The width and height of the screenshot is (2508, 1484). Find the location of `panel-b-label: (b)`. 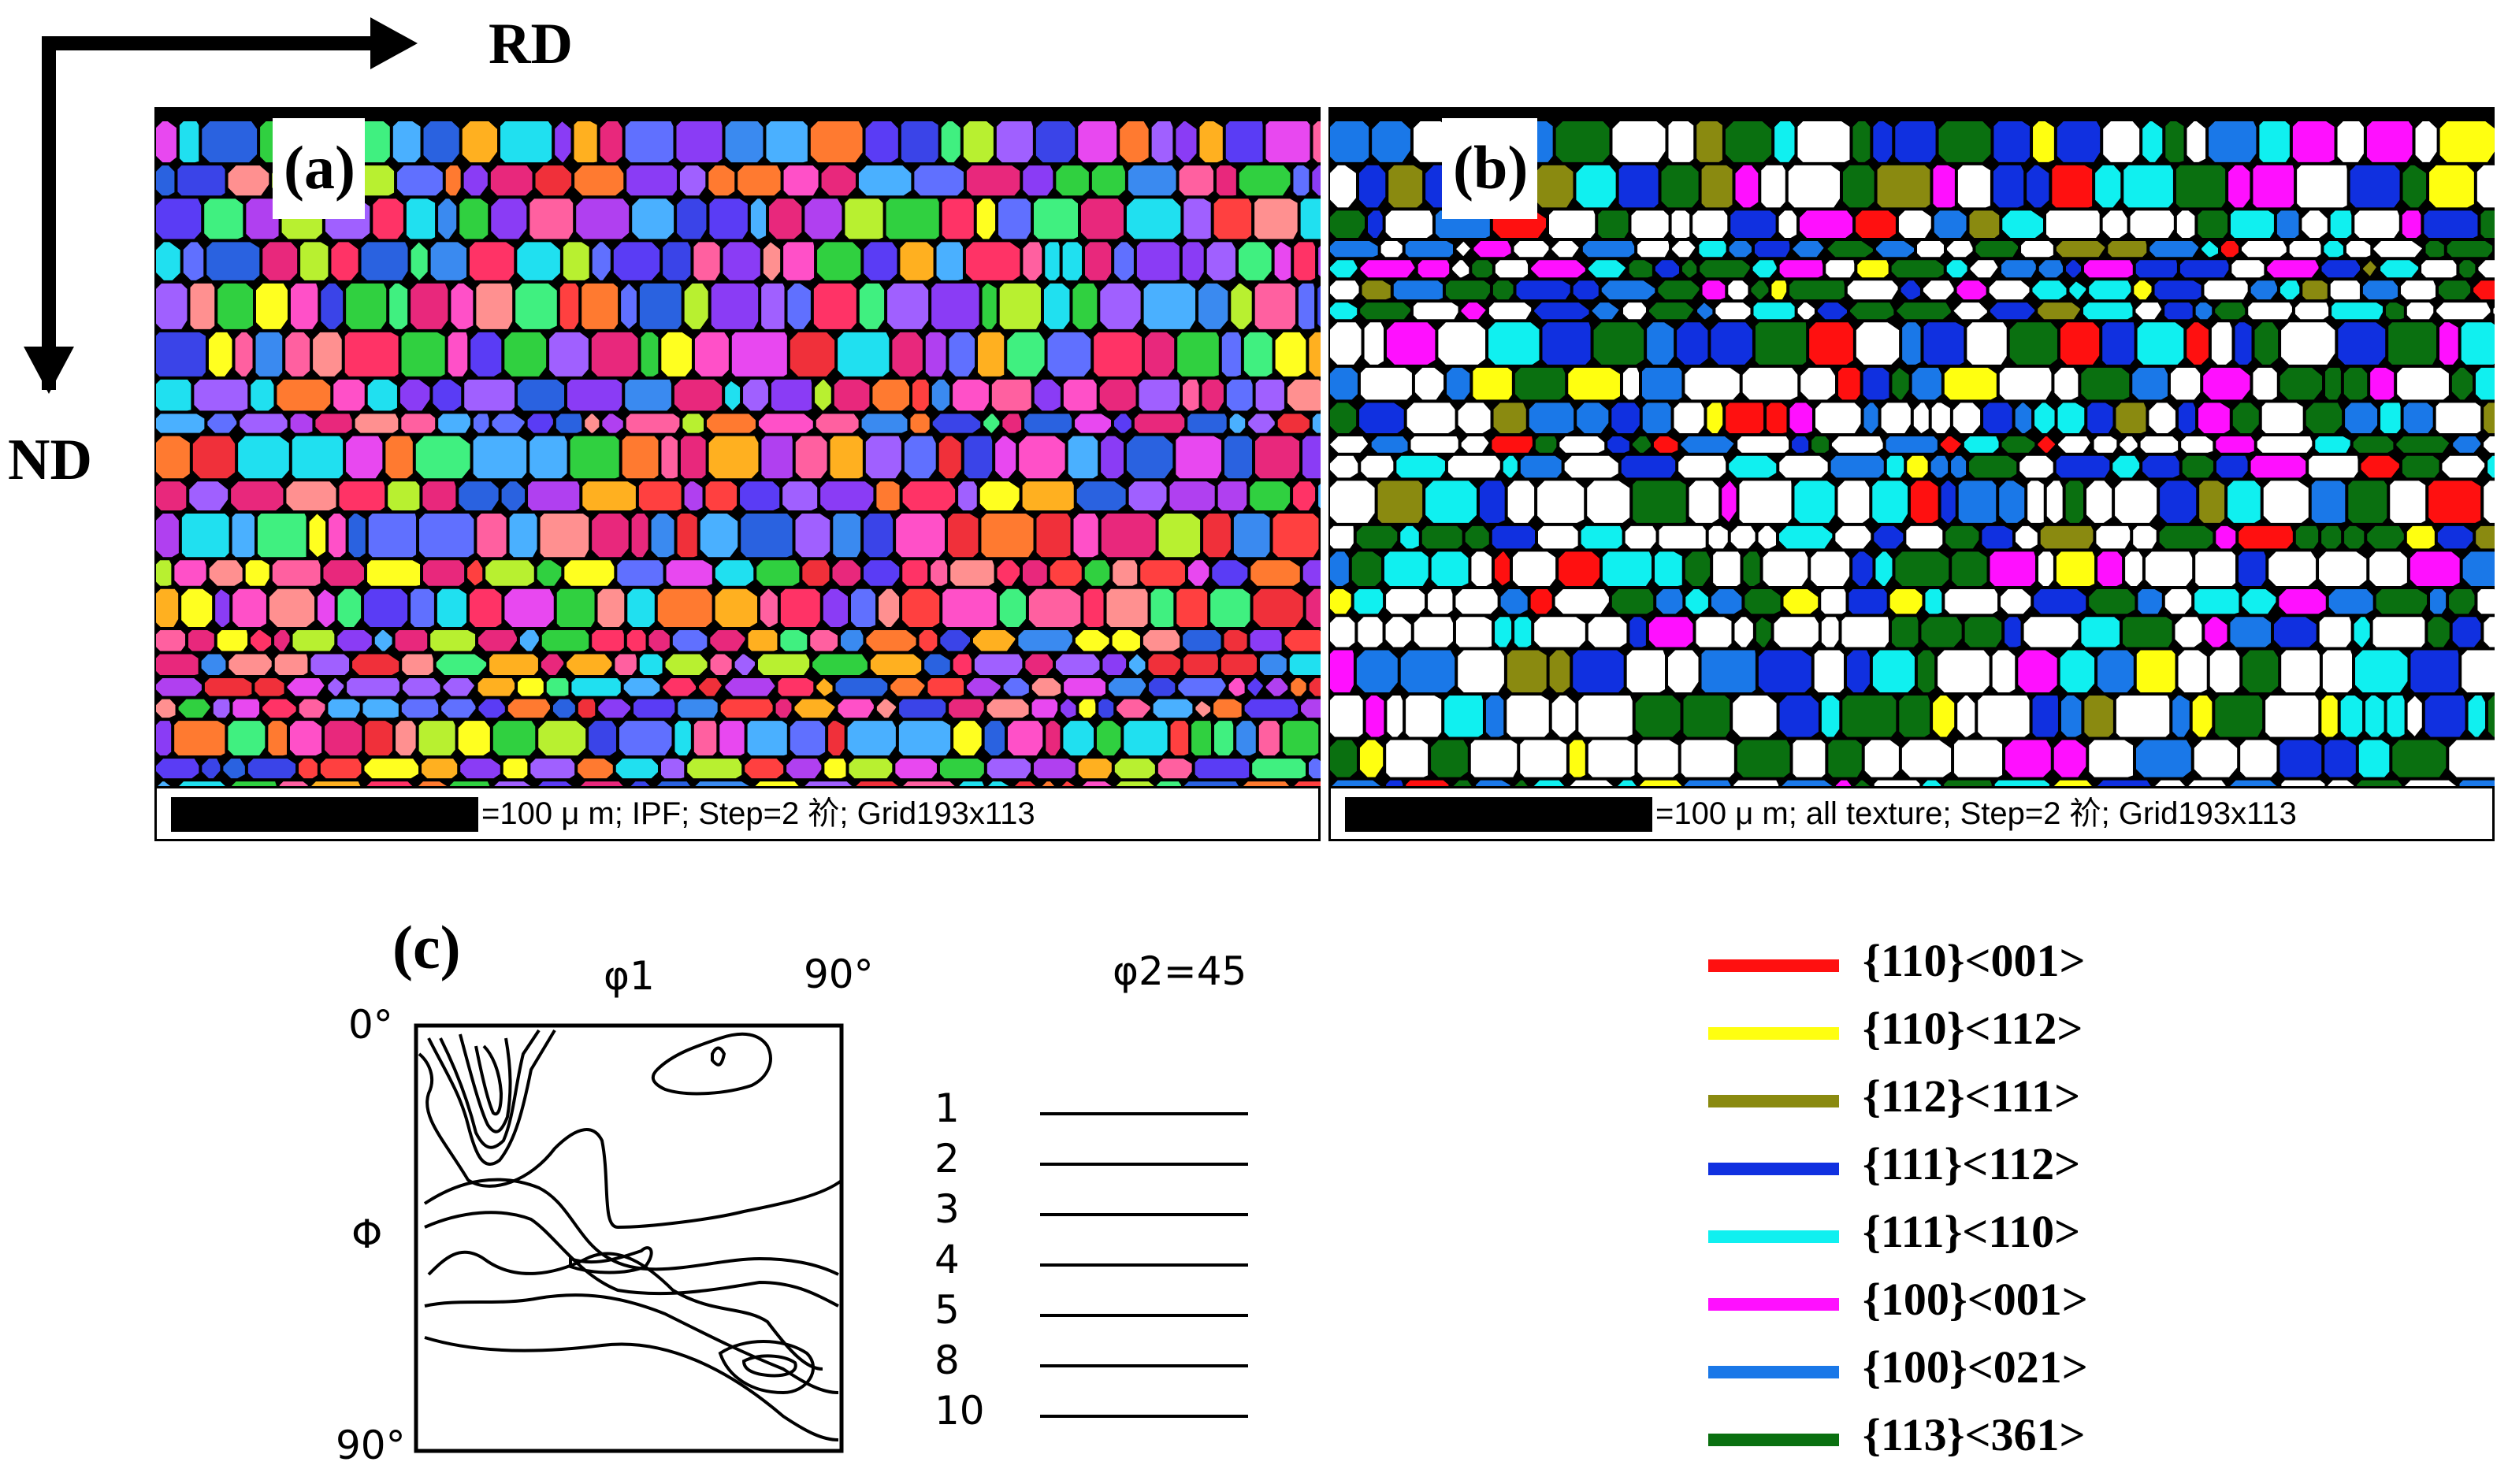

panel-b-label: (b) is located at coordinates (1490, 169).